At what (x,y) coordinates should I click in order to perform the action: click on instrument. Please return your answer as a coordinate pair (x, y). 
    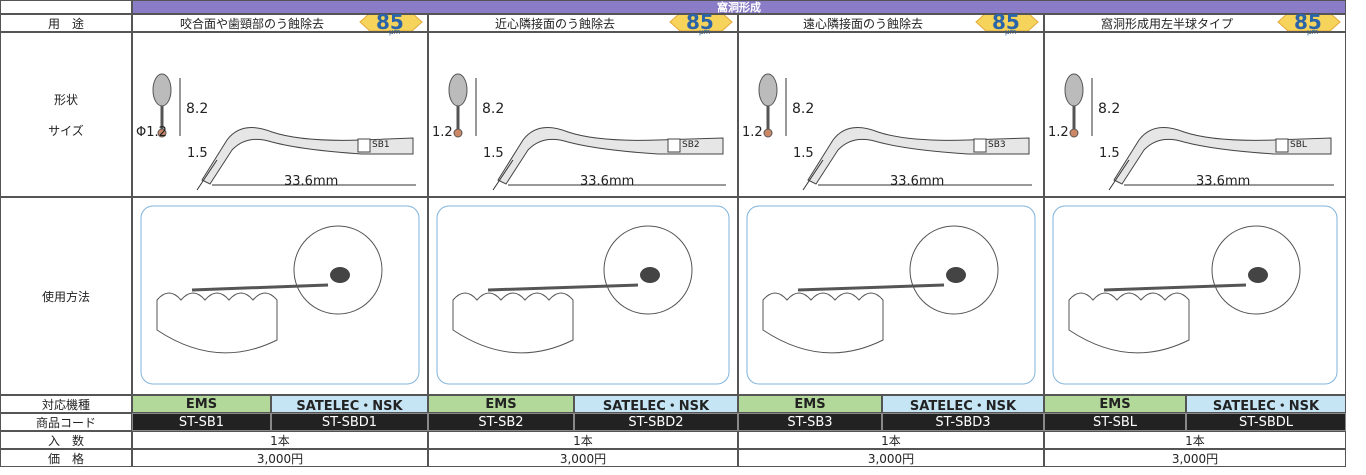
    Looking at the image, I should click on (610, 156).